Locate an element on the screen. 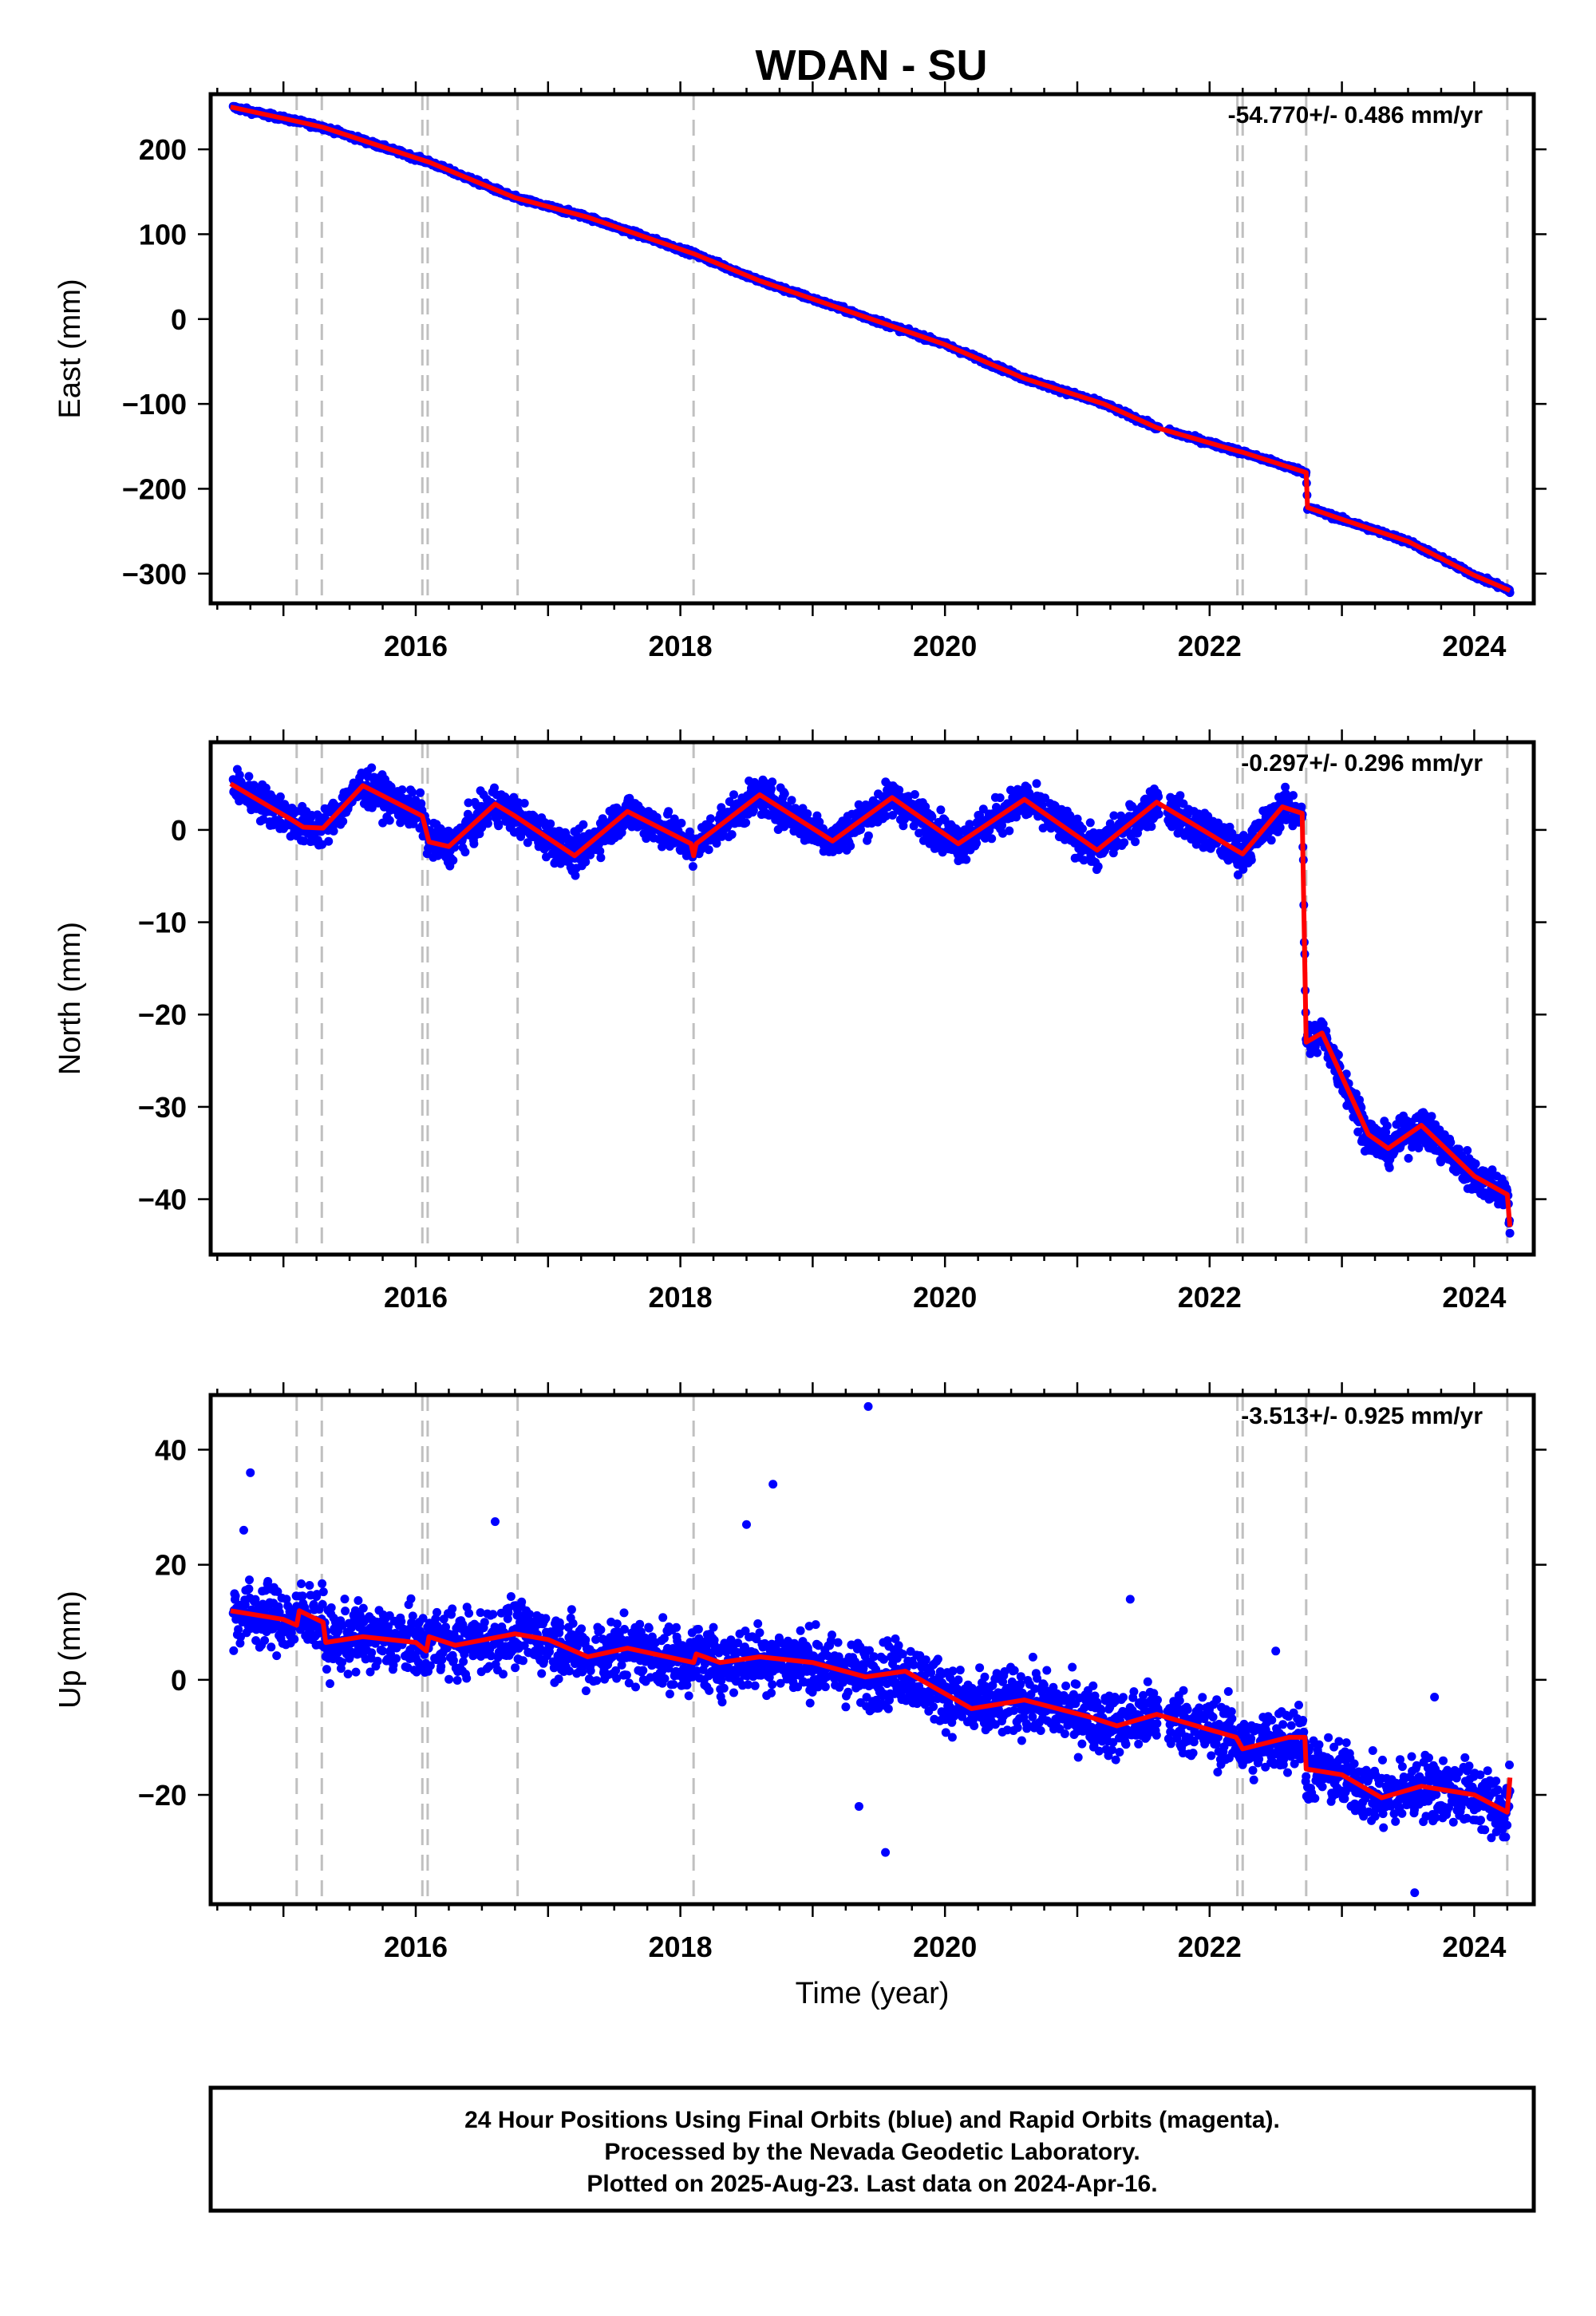 The width and height of the screenshot is (1596, 2316). y-tick-label: 100 is located at coordinates (163, 234).